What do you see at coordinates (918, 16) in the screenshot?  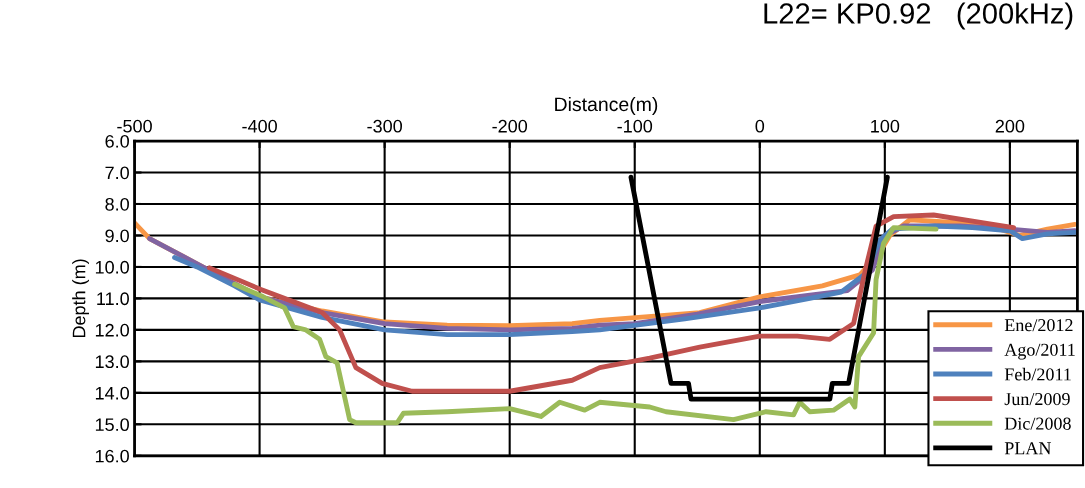 I see `chart-title: L22= KP0.92 (200kHz)` at bounding box center [918, 16].